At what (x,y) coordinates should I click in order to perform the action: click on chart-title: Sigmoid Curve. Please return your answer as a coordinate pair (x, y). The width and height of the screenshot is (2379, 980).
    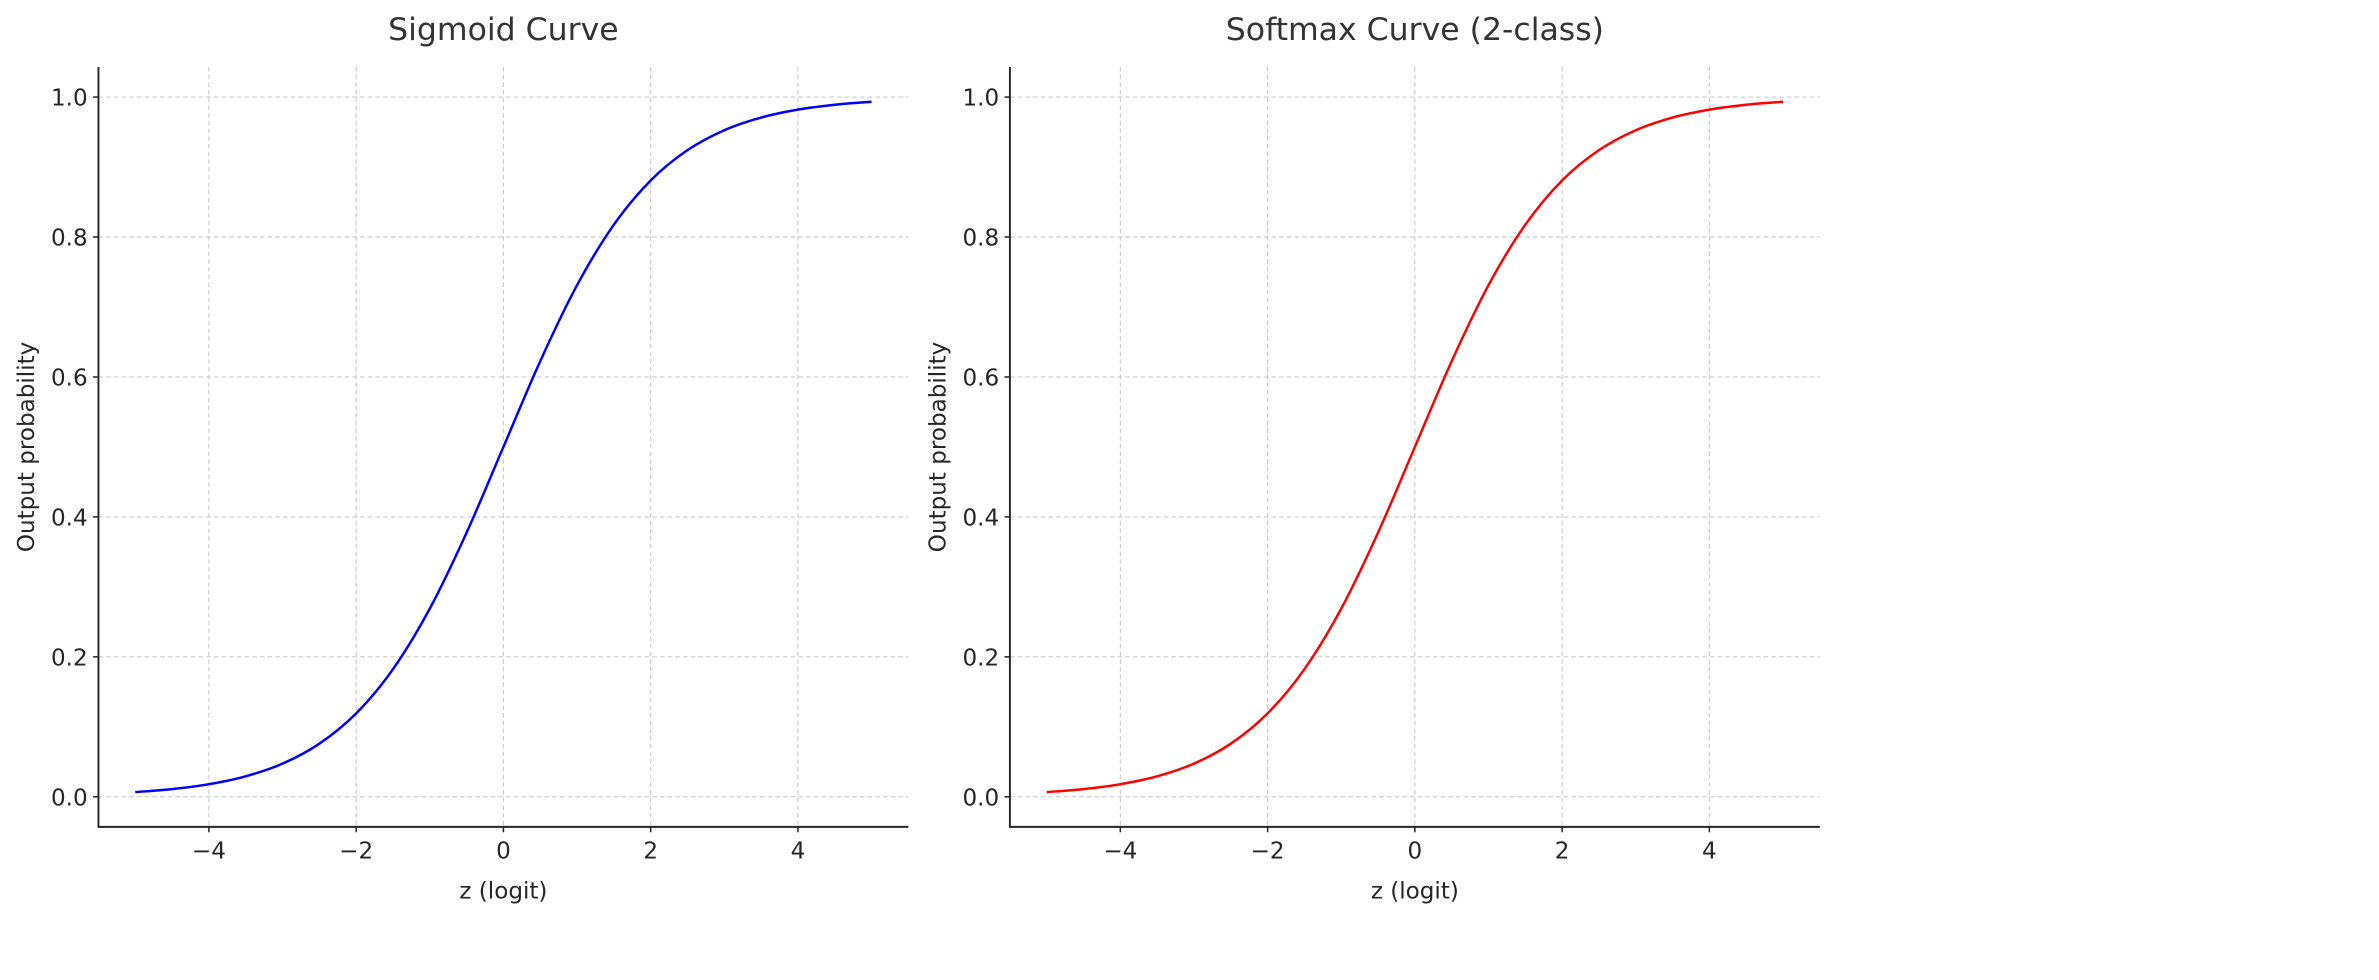
    Looking at the image, I should click on (503, 30).